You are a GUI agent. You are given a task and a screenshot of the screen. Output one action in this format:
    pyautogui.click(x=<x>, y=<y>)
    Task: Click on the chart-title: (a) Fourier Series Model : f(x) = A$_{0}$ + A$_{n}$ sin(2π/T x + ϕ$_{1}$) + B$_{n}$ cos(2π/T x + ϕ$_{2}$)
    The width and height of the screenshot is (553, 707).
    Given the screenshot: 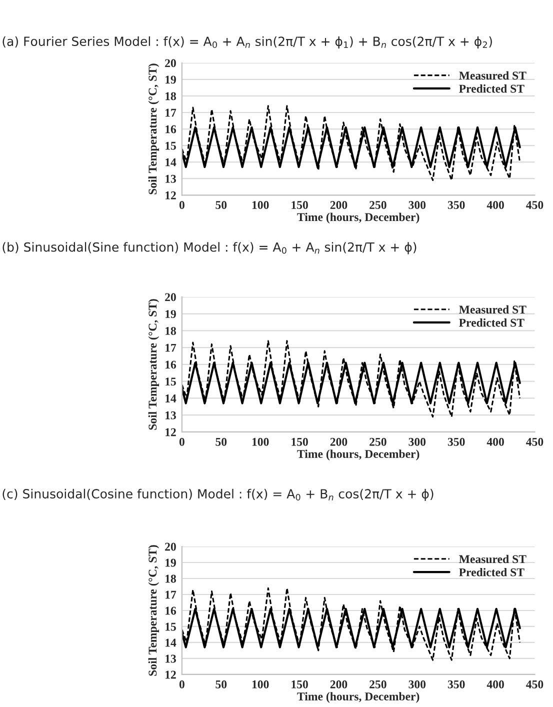 What is the action you would take?
    pyautogui.click(x=247, y=42)
    